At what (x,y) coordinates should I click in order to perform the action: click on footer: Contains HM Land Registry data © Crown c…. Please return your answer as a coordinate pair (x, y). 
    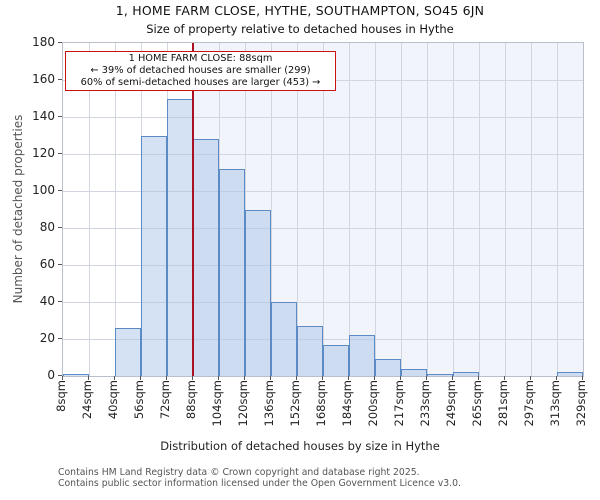
    Looking at the image, I should click on (259, 478).